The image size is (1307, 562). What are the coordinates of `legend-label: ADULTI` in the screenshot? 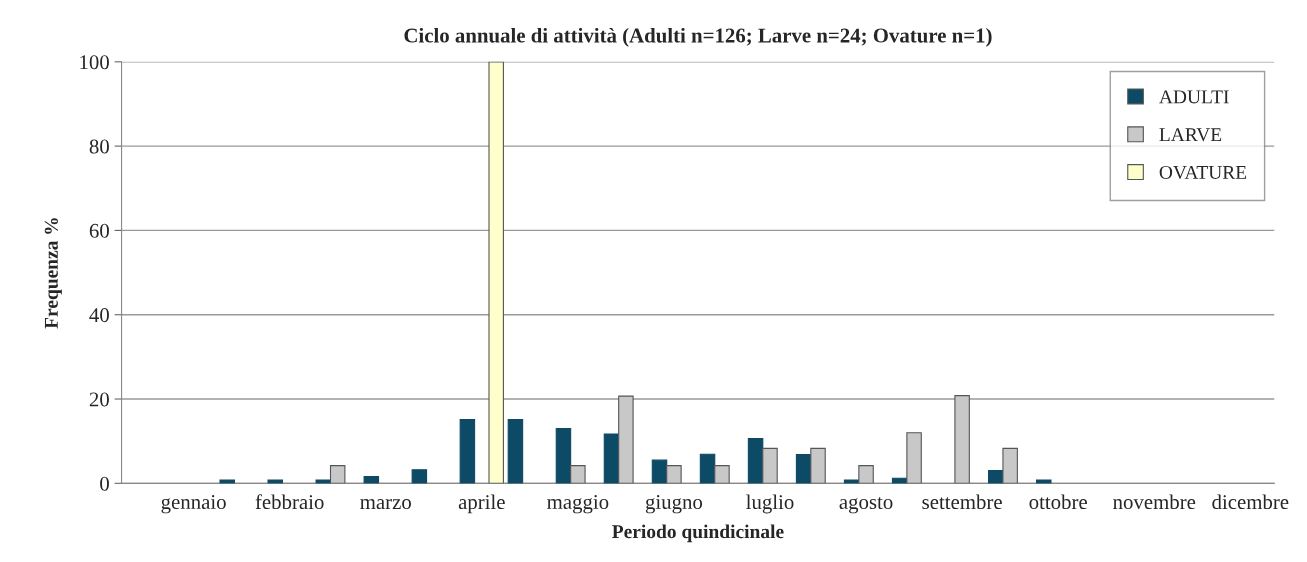 It's located at (1194, 97).